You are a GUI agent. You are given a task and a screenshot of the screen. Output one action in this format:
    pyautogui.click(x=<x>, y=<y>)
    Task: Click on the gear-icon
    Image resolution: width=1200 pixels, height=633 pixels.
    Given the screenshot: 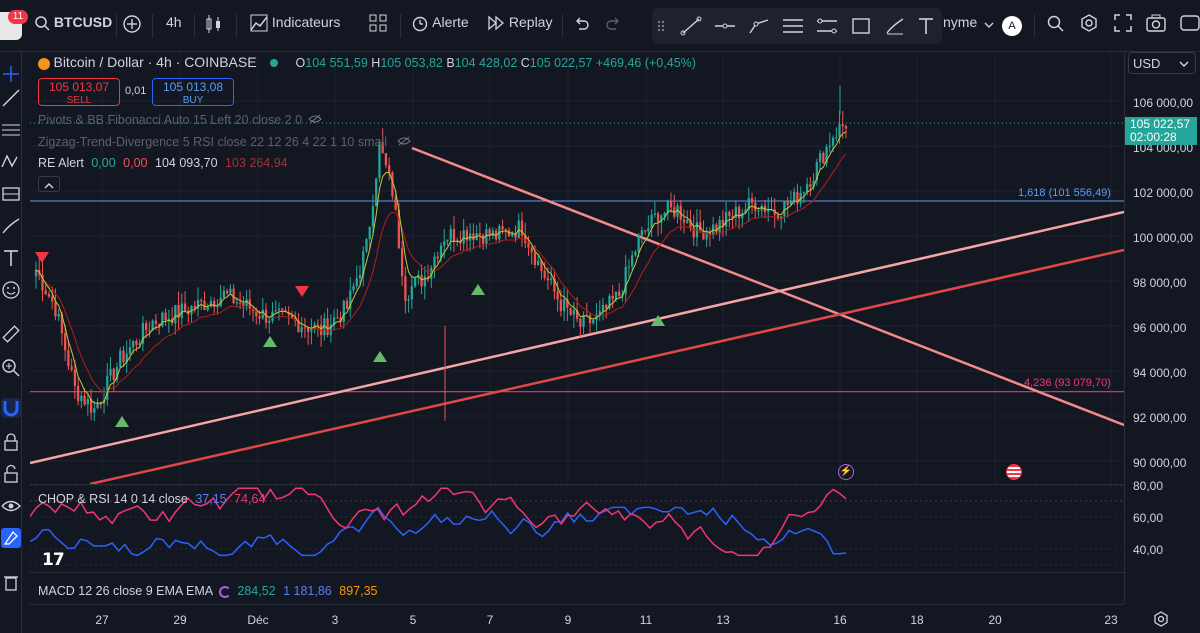 What is the action you would take?
    pyautogui.click(x=1089, y=23)
    